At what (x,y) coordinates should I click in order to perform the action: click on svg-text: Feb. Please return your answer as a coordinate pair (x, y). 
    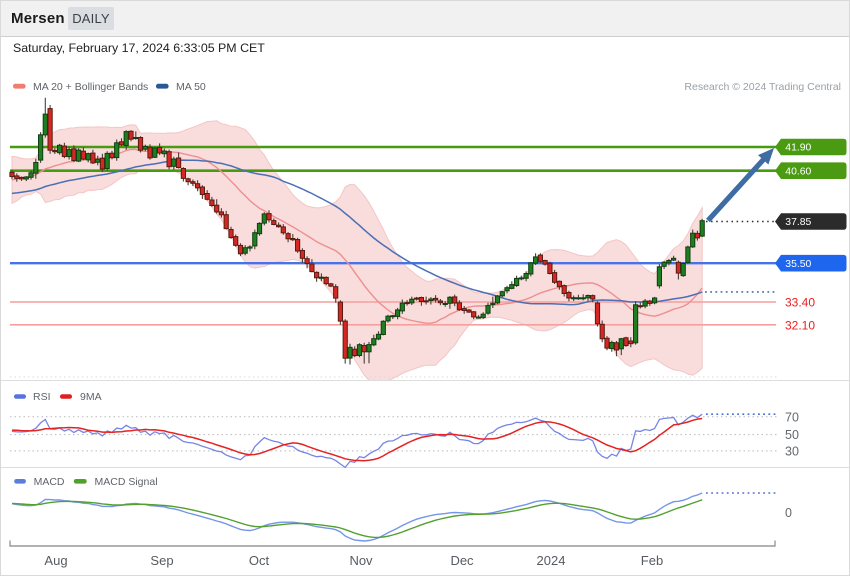
    Looking at the image, I should click on (652, 560).